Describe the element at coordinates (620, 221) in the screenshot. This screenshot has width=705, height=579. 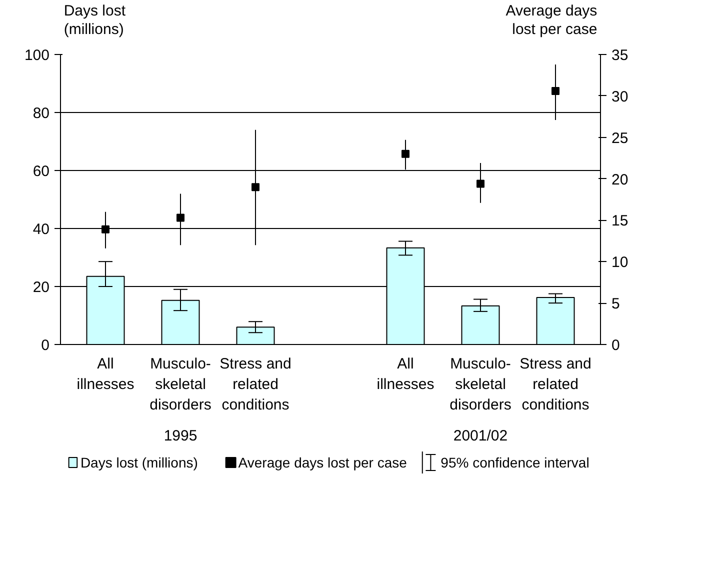
I see `y2-tick-label: 15` at that location.